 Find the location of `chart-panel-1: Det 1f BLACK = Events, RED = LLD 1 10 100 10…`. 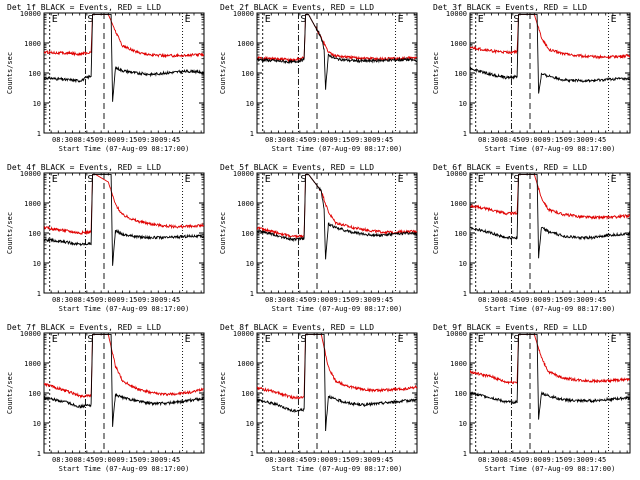

chart-panel-1: Det 1f BLACK = Events, RED = LLD 1 10 100 10… is located at coordinates (106, 80).